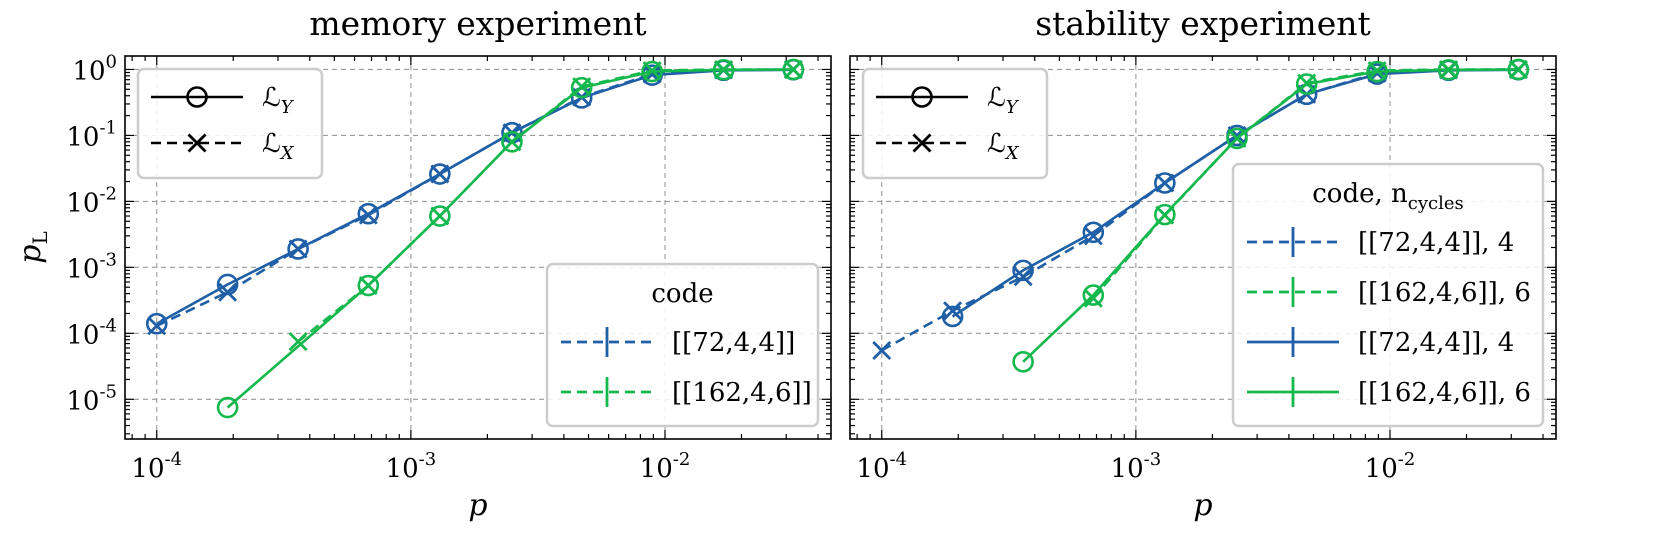 This screenshot has width=1661, height=559. Describe the element at coordinates (94, 68) in the screenshot. I see `y-tick-label: 10⁰` at that location.